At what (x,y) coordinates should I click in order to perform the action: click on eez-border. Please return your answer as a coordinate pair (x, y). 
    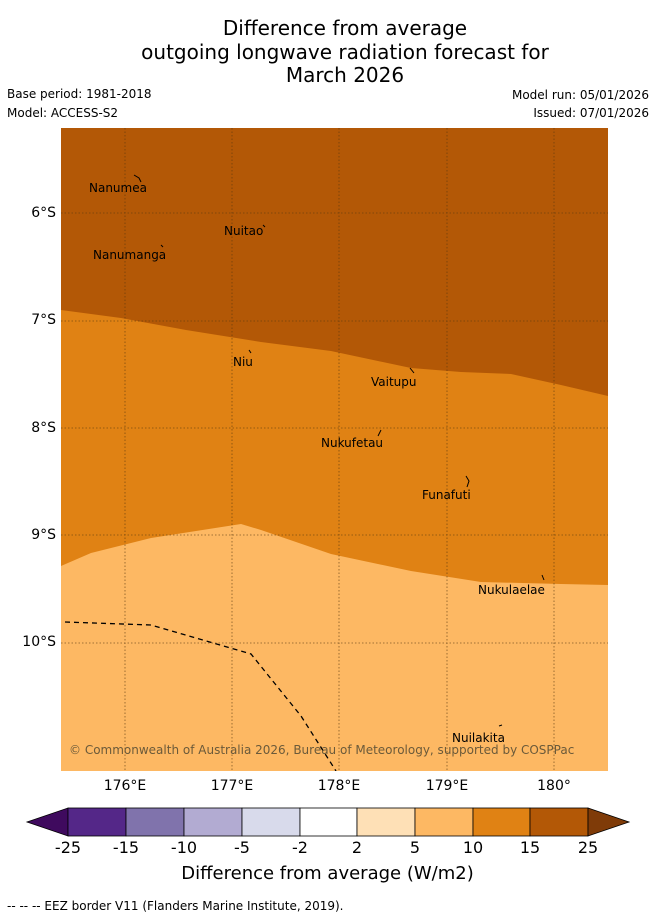
    Looking at the image, I should click on (200, 696).